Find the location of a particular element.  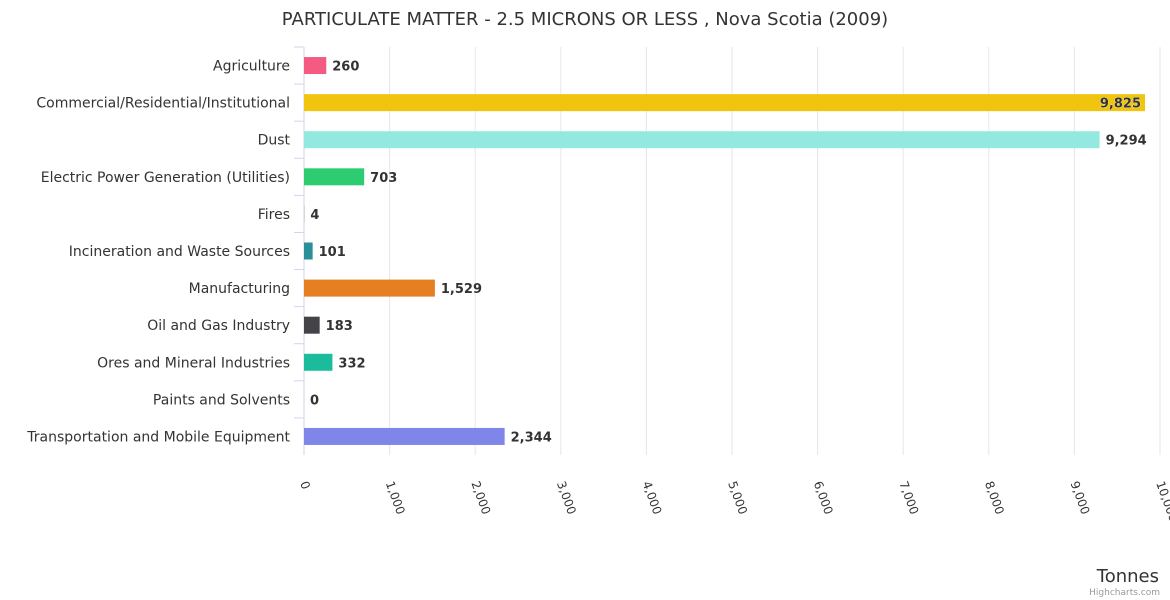

data-label: 1,529 is located at coordinates (461, 289).